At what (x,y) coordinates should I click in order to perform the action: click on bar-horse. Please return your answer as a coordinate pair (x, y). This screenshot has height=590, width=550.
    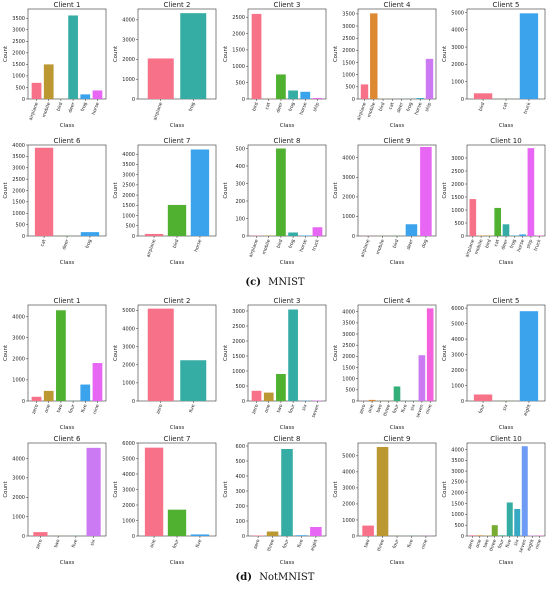
    Looking at the image, I should click on (305, 95).